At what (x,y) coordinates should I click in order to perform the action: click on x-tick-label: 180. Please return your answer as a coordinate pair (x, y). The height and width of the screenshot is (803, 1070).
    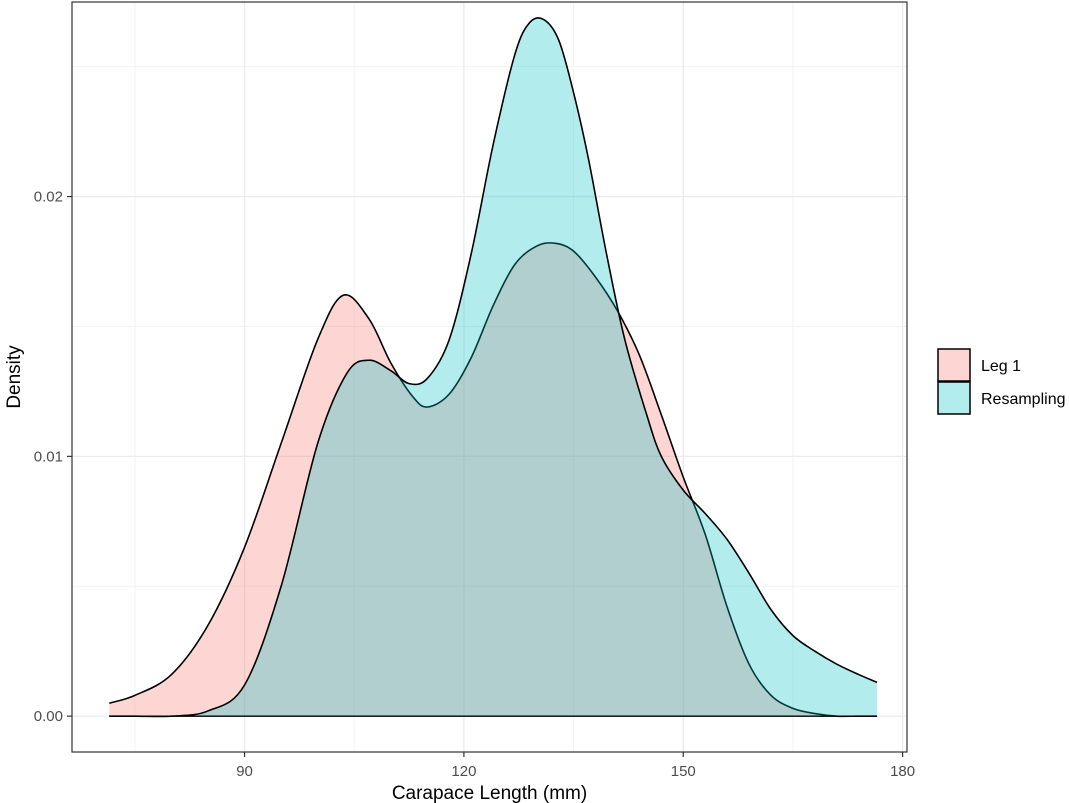
    Looking at the image, I should click on (902, 771).